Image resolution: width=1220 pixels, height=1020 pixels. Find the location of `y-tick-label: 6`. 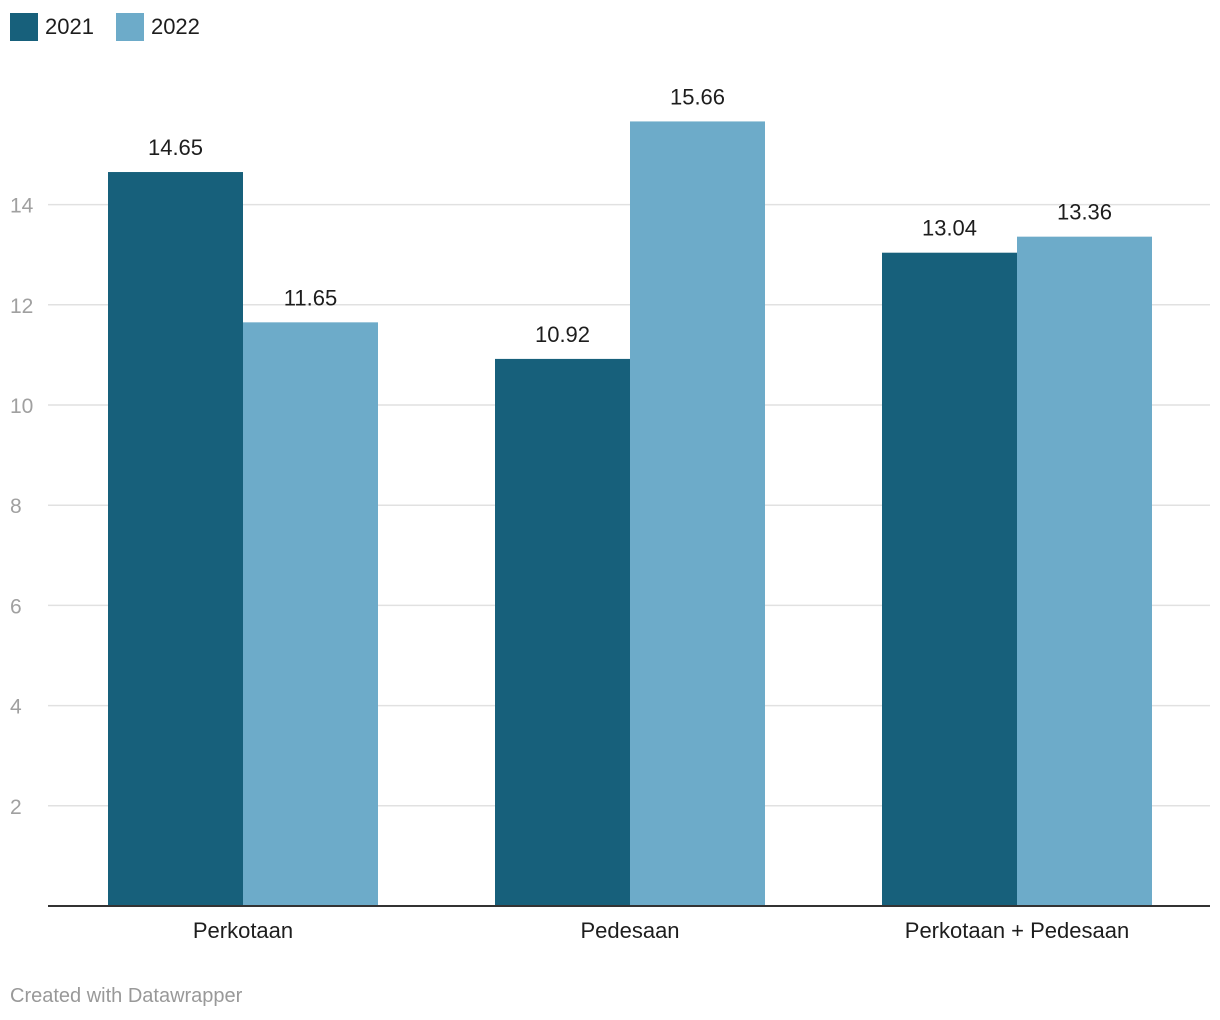

y-tick-label: 6 is located at coordinates (16, 606).